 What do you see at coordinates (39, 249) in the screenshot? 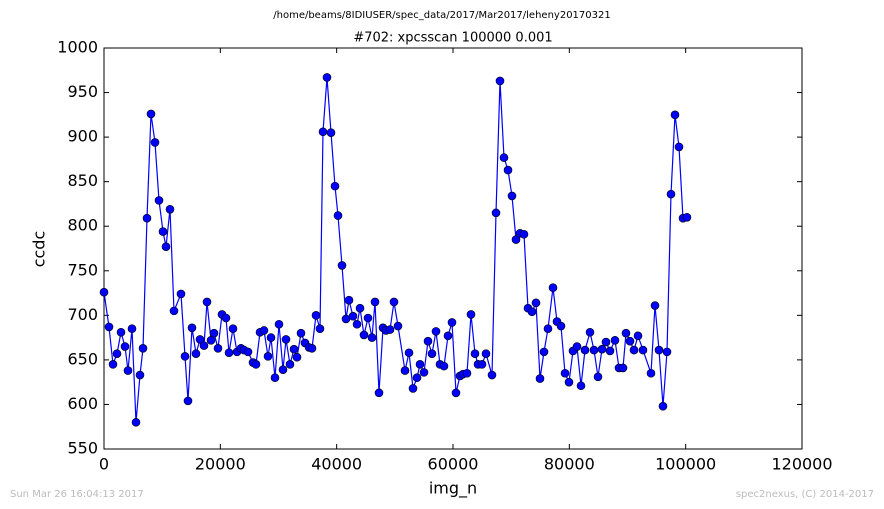
I see `y-axis-label: ccdc` at bounding box center [39, 249].